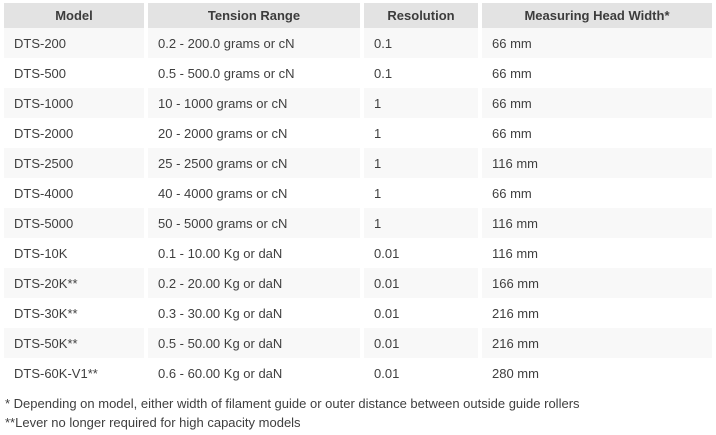 This screenshot has height=435, width=716. I want to click on model-cell: DTS-1000, so click(74, 103).